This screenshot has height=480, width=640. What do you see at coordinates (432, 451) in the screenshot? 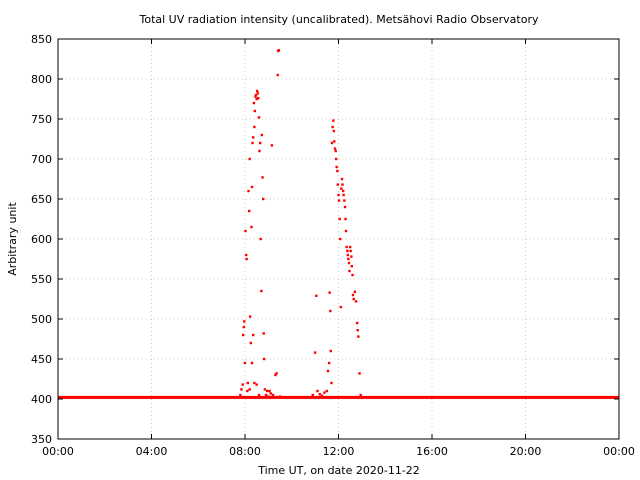
I see `x-tick-label: 16:00` at bounding box center [432, 451].